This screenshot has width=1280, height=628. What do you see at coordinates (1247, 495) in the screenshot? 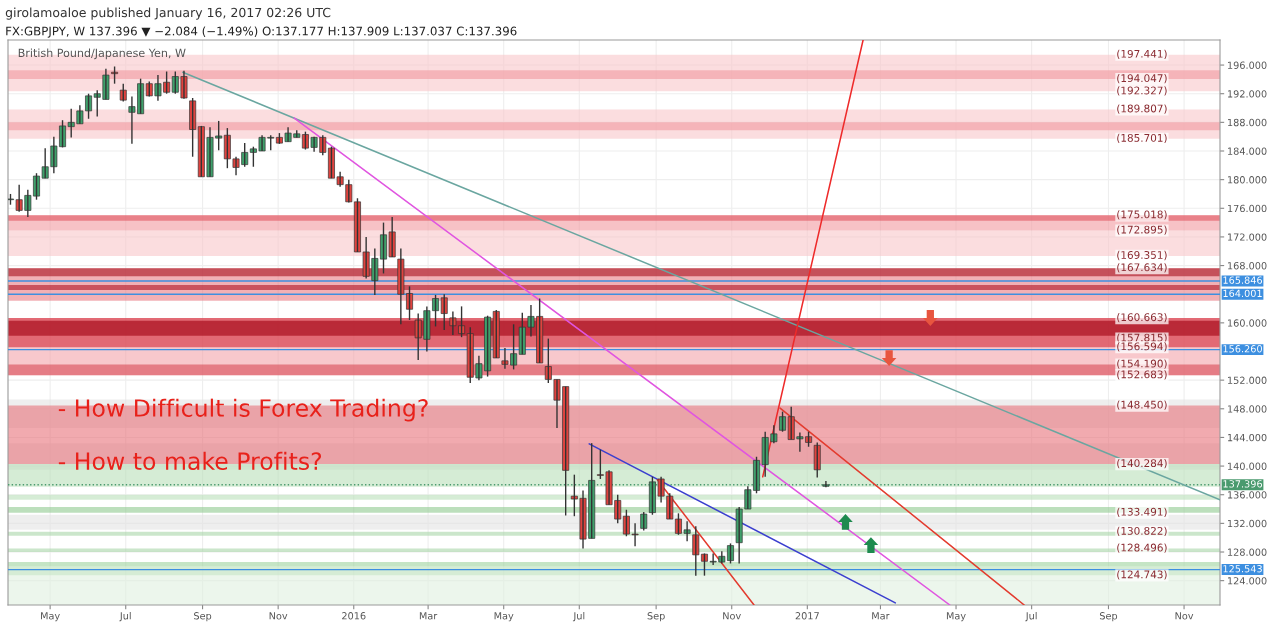
I see `y-tick-label: 136.000` at bounding box center [1247, 495].